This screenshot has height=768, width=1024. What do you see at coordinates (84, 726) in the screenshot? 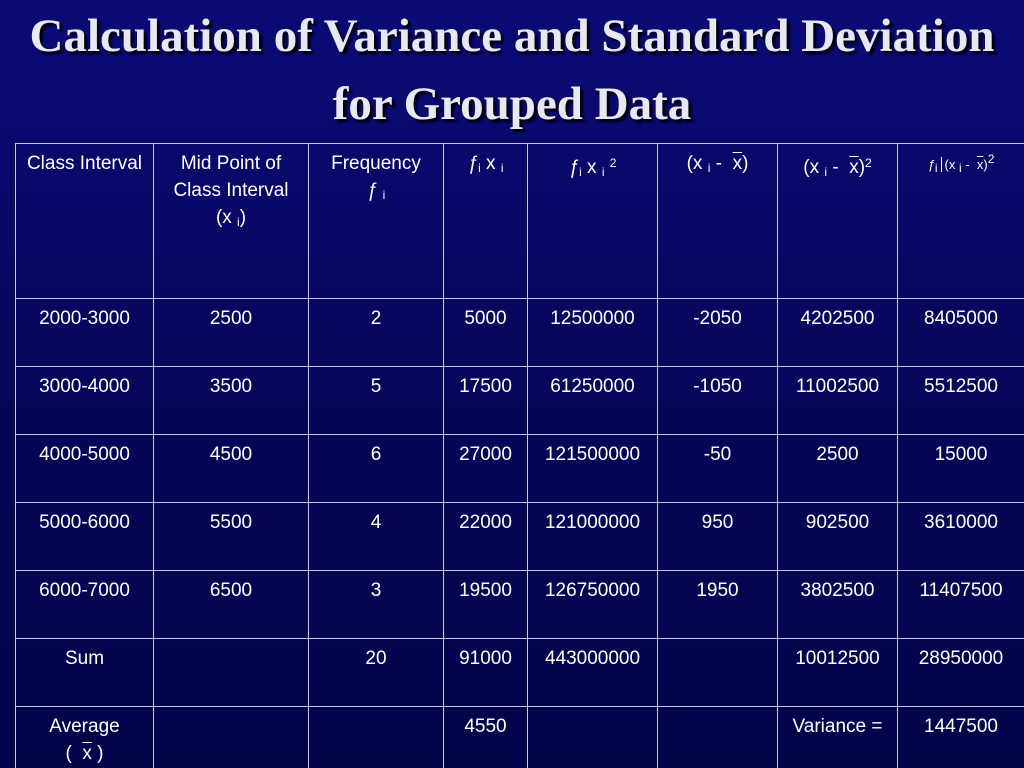
I see `cell-text: Average` at bounding box center [84, 726].